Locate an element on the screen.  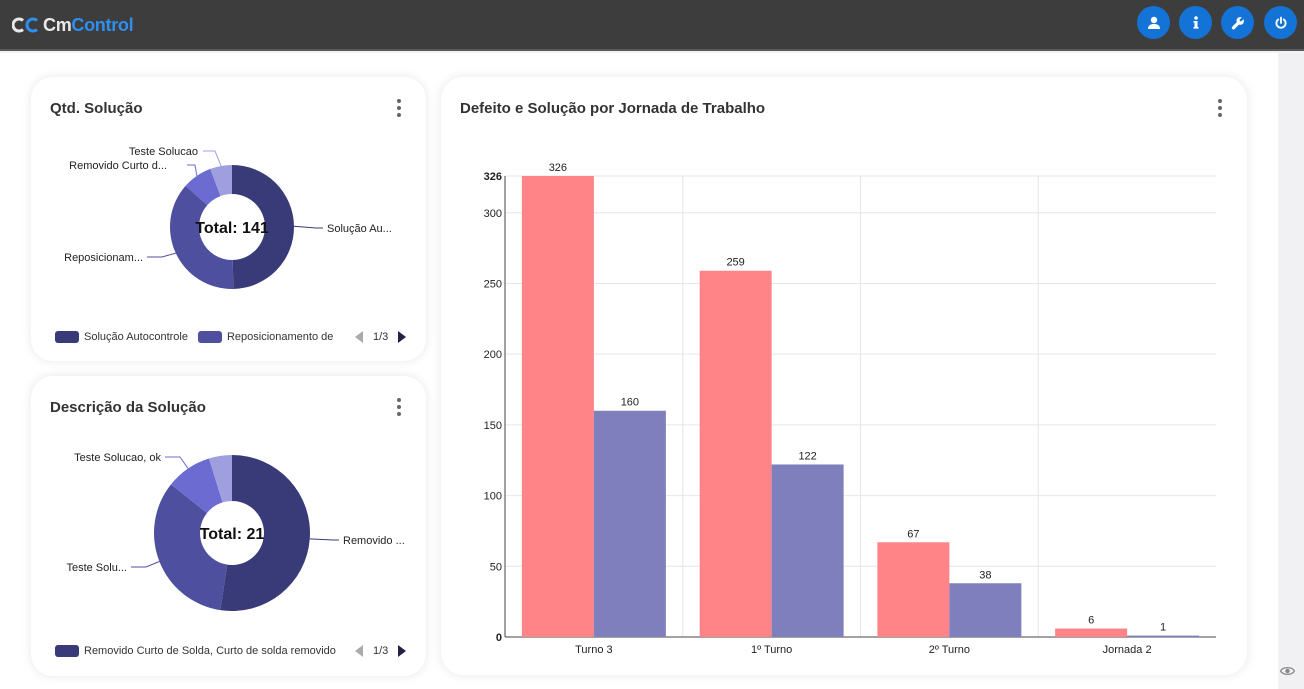
bar-value-label: 1 is located at coordinates (1163, 628).